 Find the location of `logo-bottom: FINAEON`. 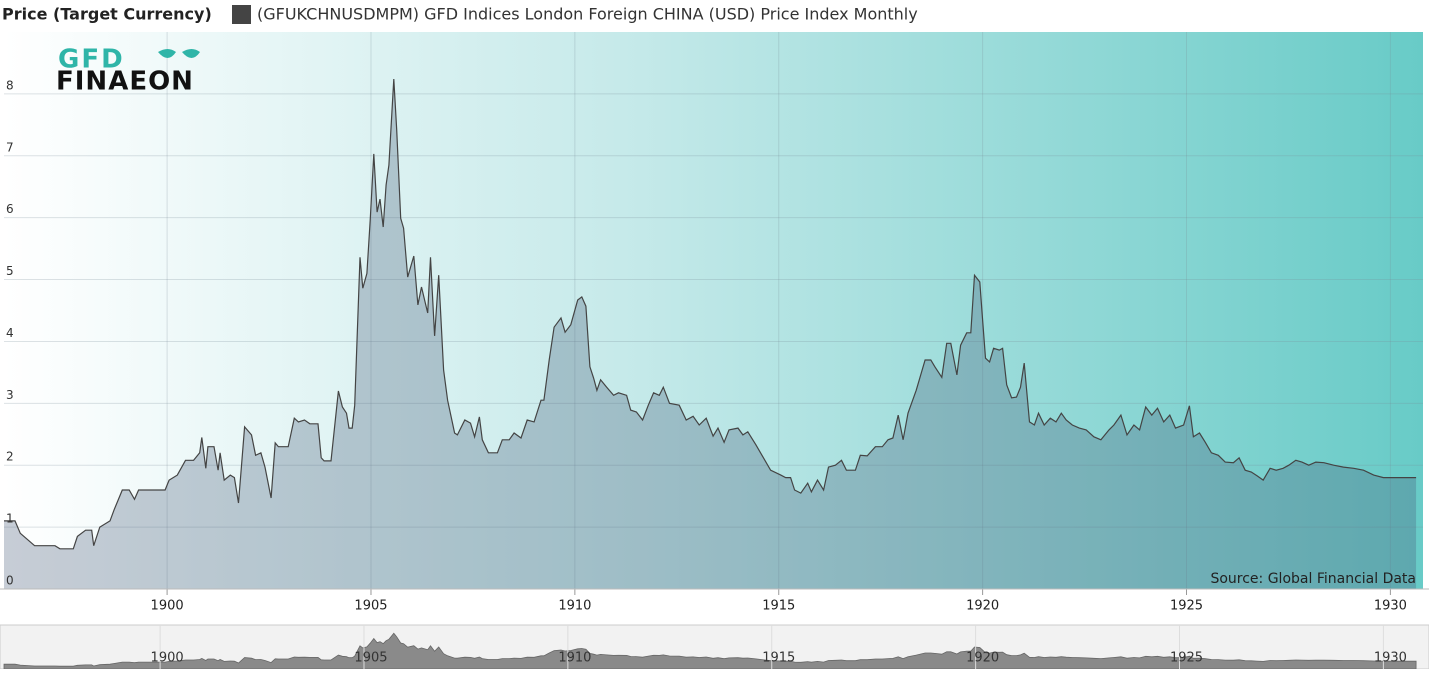

logo-bottom: FINAEON is located at coordinates (125, 82).